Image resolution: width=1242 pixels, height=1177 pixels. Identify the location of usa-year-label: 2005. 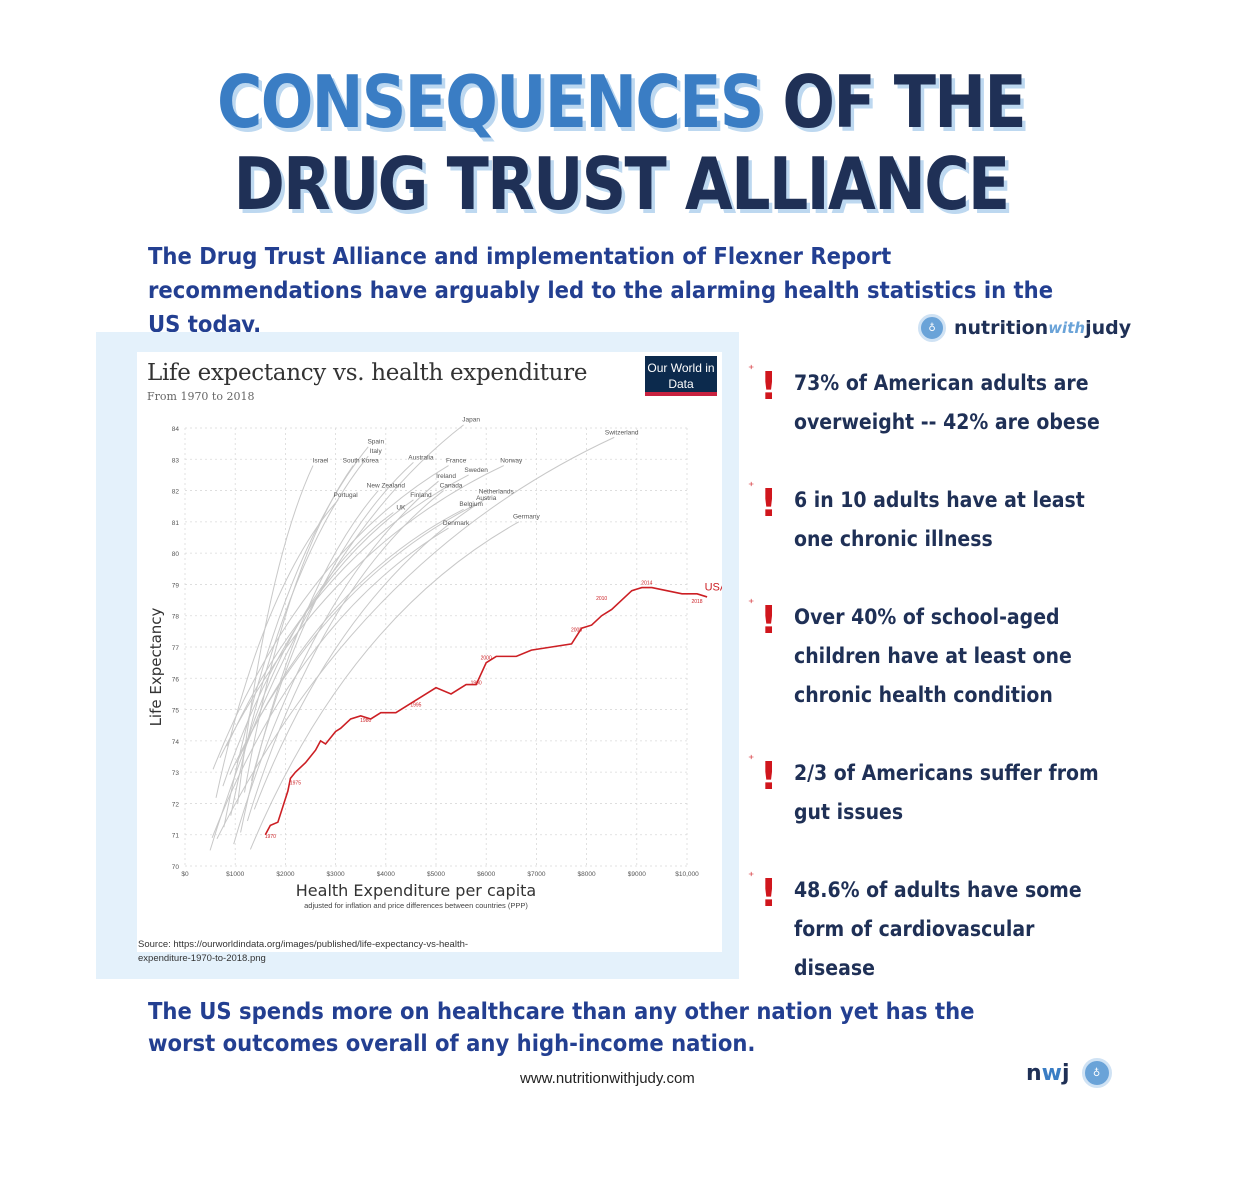
(576, 630).